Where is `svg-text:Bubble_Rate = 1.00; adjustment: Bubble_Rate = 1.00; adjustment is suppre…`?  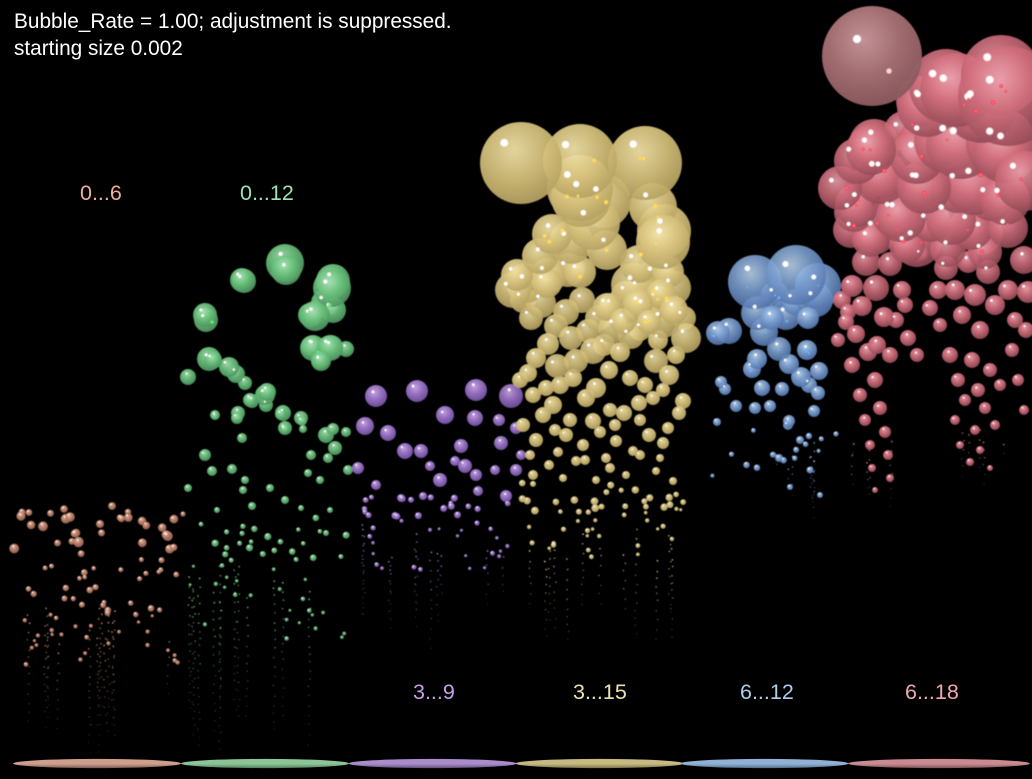 svg-text:Bubble_Rate = 1.00; adjustment: Bubble_Rate = 1.00; adjustment is suppre… is located at coordinates (233, 21).